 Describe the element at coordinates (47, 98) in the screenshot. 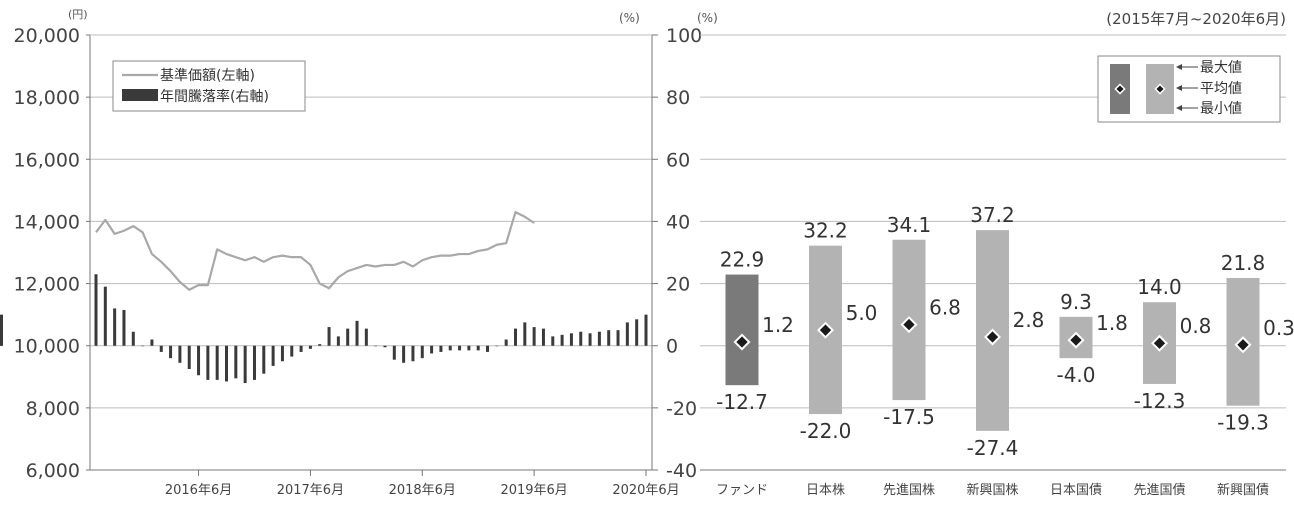

I see `left-y-tick-label: 18,000` at that location.